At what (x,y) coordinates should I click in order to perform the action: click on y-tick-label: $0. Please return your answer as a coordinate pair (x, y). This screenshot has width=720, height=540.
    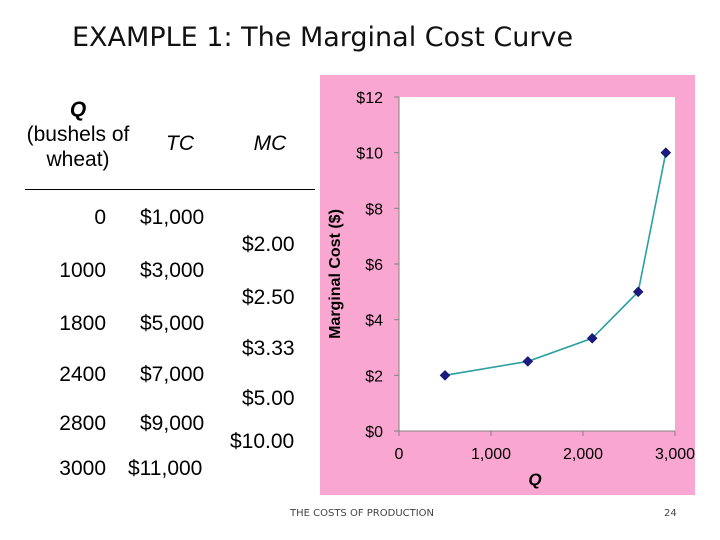
    Looking at the image, I should click on (374, 432).